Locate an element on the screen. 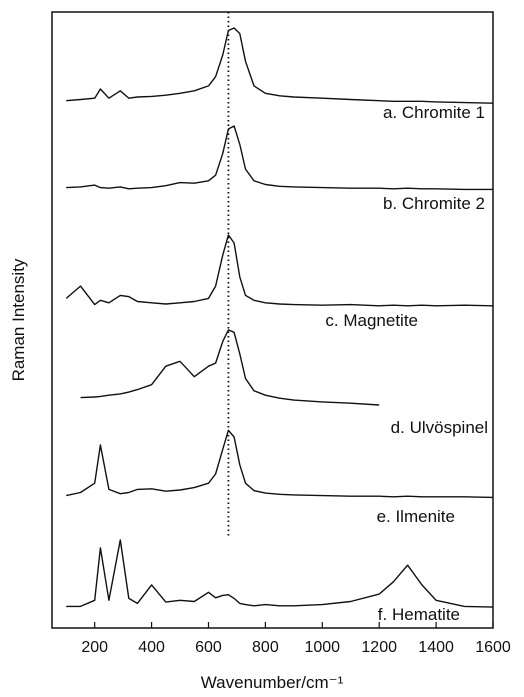 The width and height of the screenshot is (524, 697). x-tick-label: 1200 is located at coordinates (379, 647).